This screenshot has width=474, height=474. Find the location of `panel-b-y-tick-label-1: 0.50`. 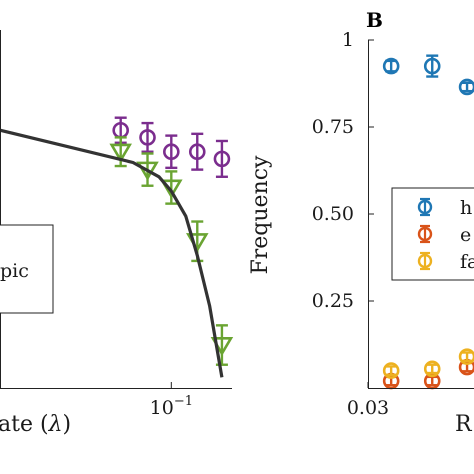

panel-b-y-tick-label-1: 0.50 is located at coordinates (333, 214).